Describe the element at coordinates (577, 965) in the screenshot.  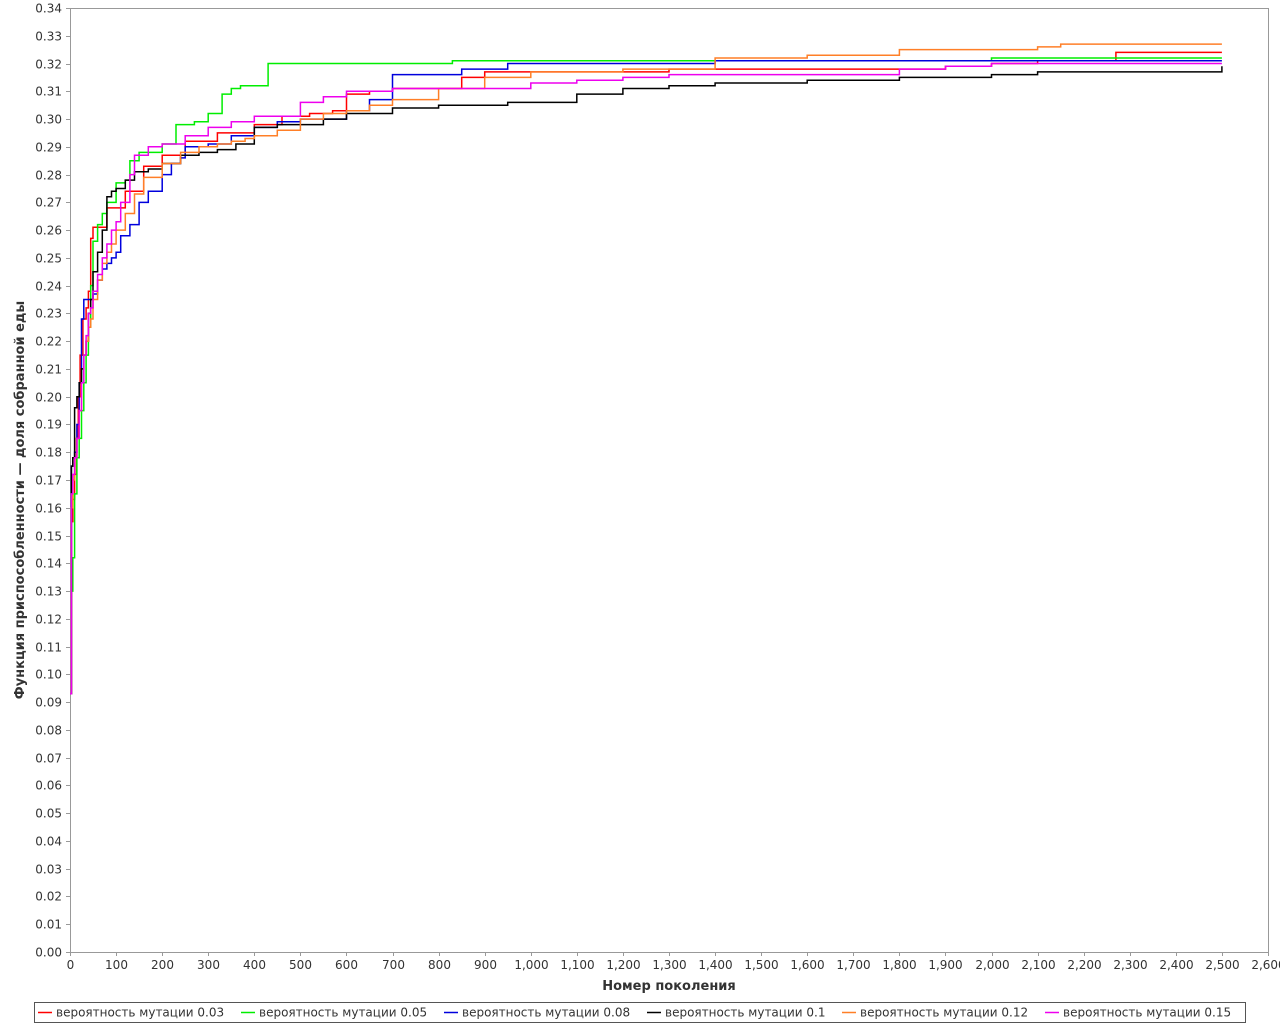
I see `x-tick-label: 1,100` at that location.